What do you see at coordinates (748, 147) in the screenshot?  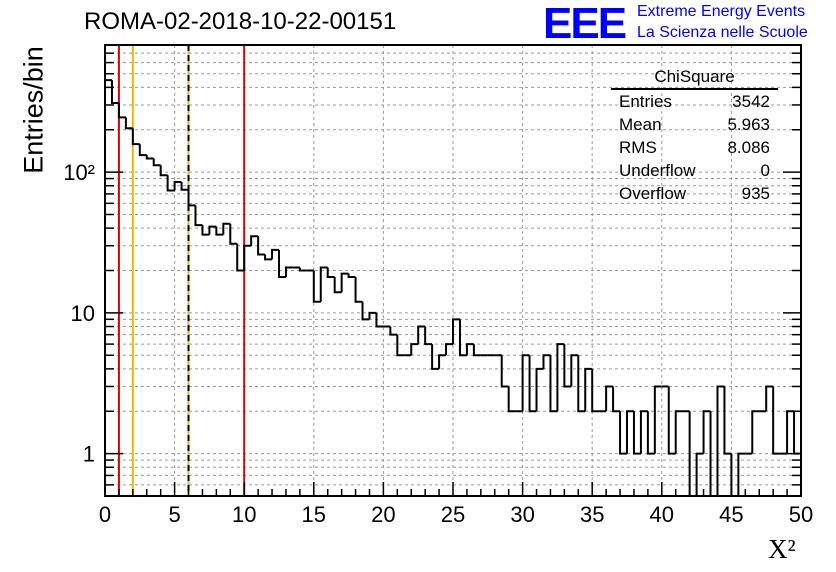 I see `stat-value: 8.086` at bounding box center [748, 147].